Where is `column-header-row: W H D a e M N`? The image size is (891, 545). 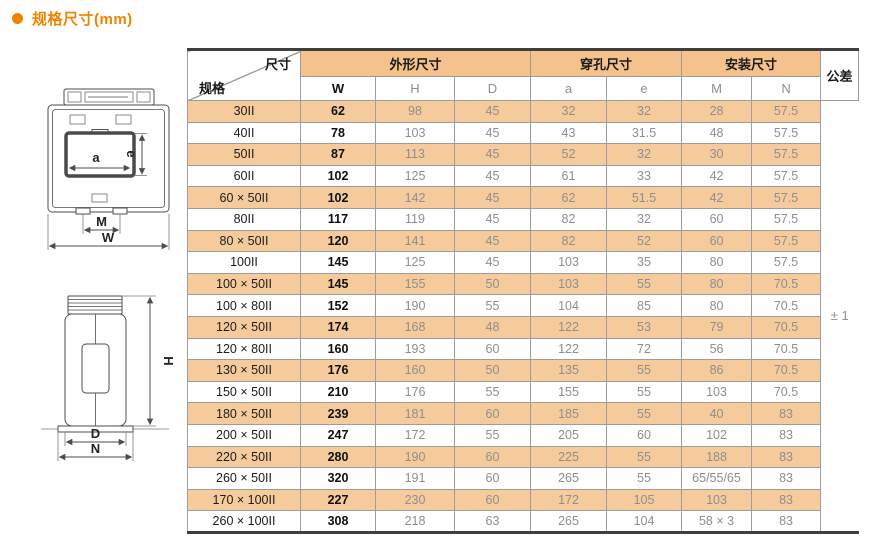 column-header-row: W H D a e M N is located at coordinates (523, 88).